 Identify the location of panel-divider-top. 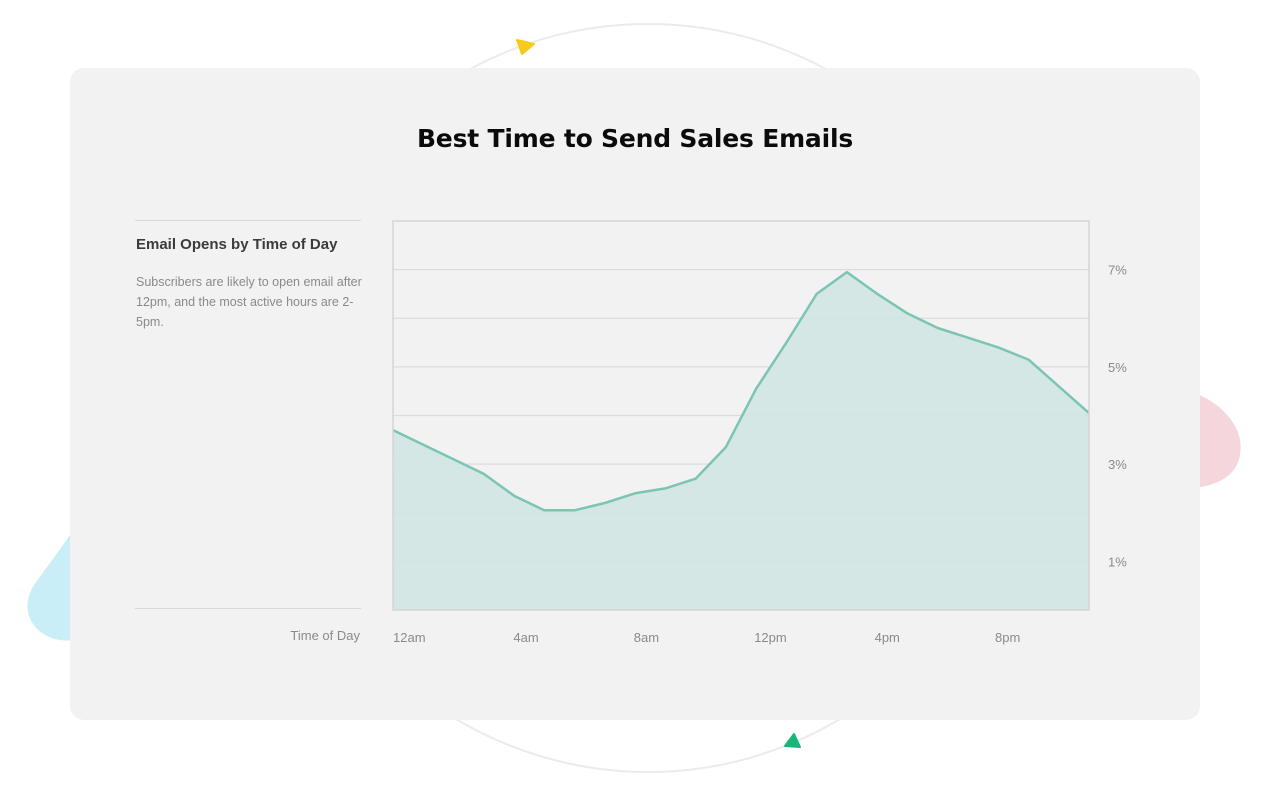
(248, 220).